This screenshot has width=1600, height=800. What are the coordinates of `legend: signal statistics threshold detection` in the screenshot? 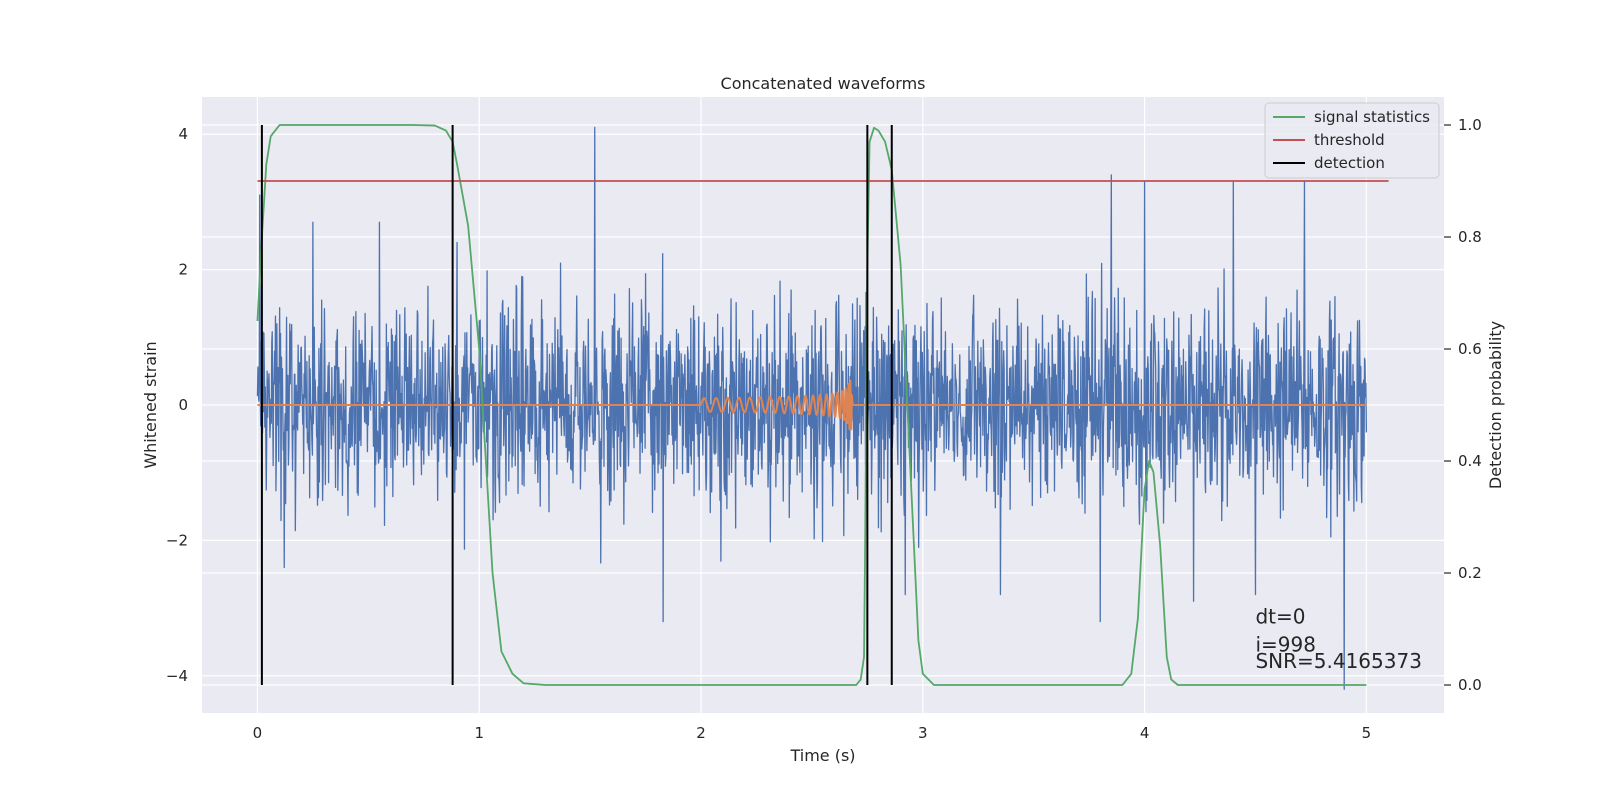 It's located at (1352, 140).